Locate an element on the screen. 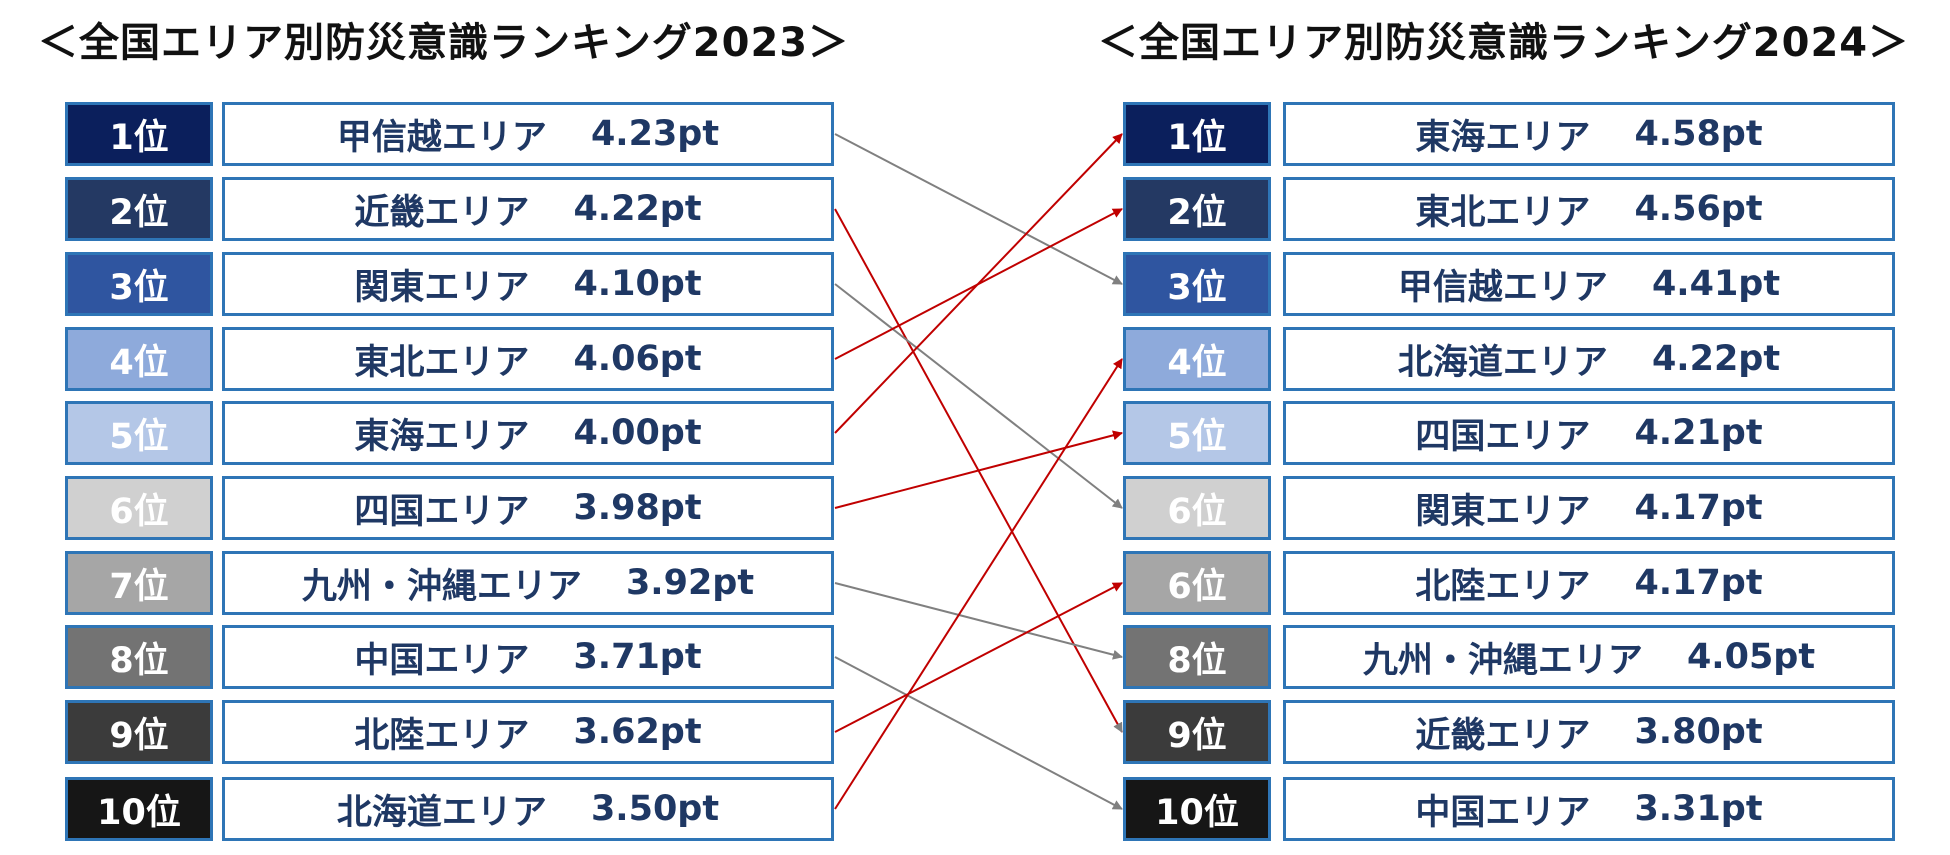 This screenshot has height=855, width=1950. ranking-2023-area-entry: 東海エリア 4.00pt is located at coordinates (528, 433).